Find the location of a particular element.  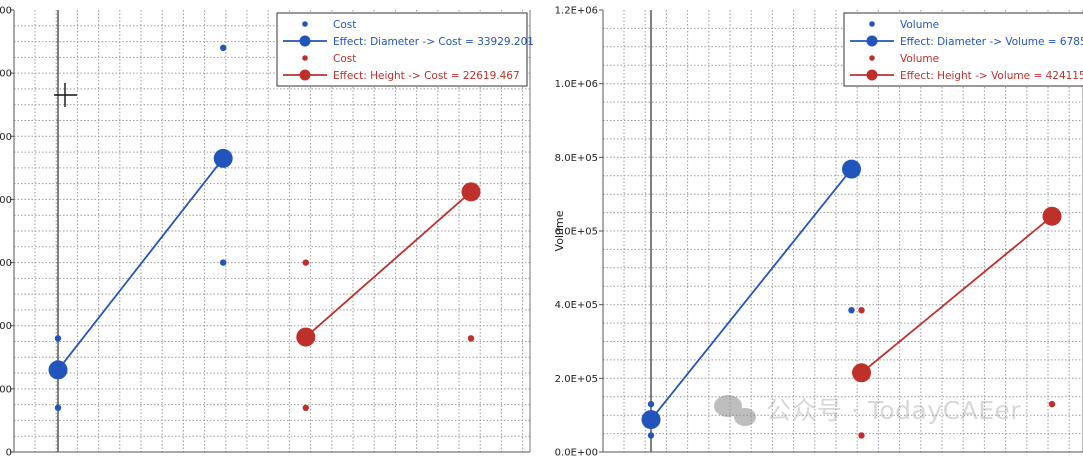

watermark-logo is located at coordinates (735, 410).